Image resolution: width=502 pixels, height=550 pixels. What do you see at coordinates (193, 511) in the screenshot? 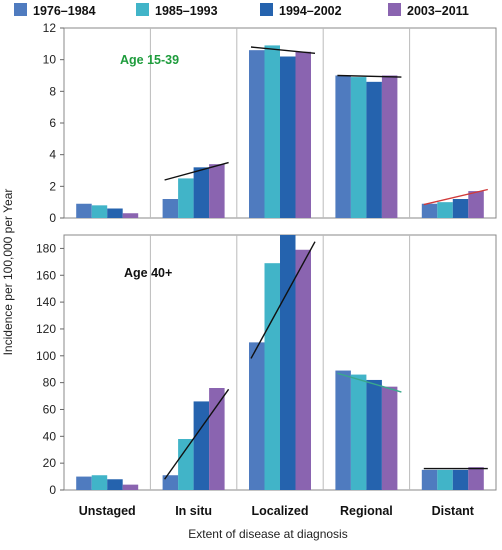
I see `x-category-label: In situ` at bounding box center [193, 511].